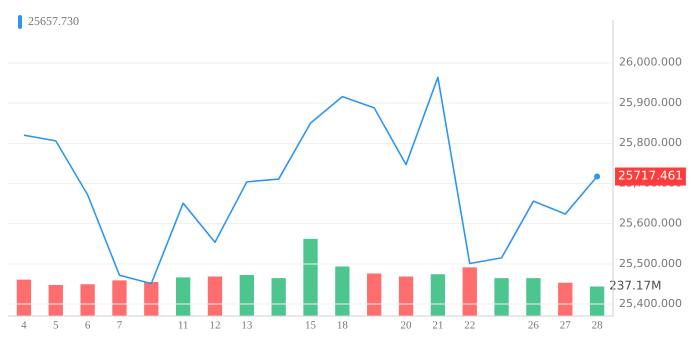 The image size is (696, 343). What do you see at coordinates (56, 325) in the screenshot?
I see `x-tick-label: 5` at bounding box center [56, 325].